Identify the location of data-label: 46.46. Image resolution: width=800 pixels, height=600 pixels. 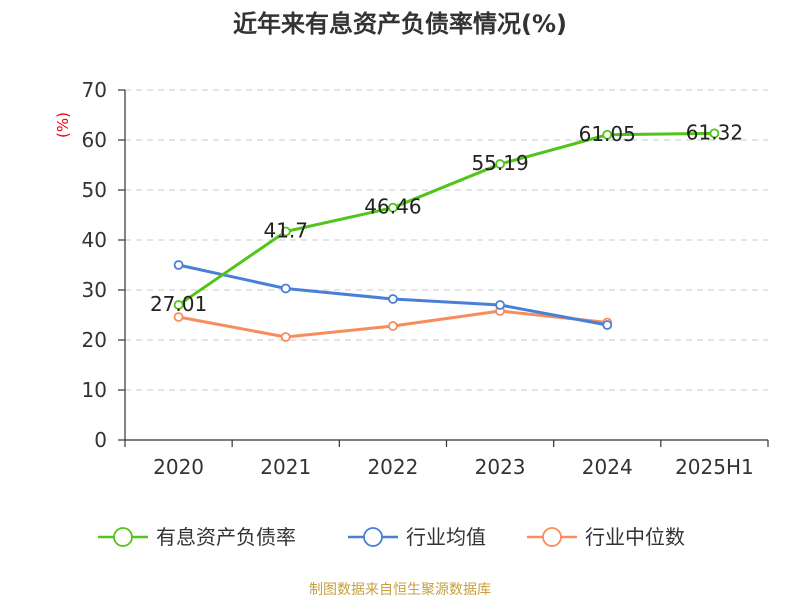
(392, 207).